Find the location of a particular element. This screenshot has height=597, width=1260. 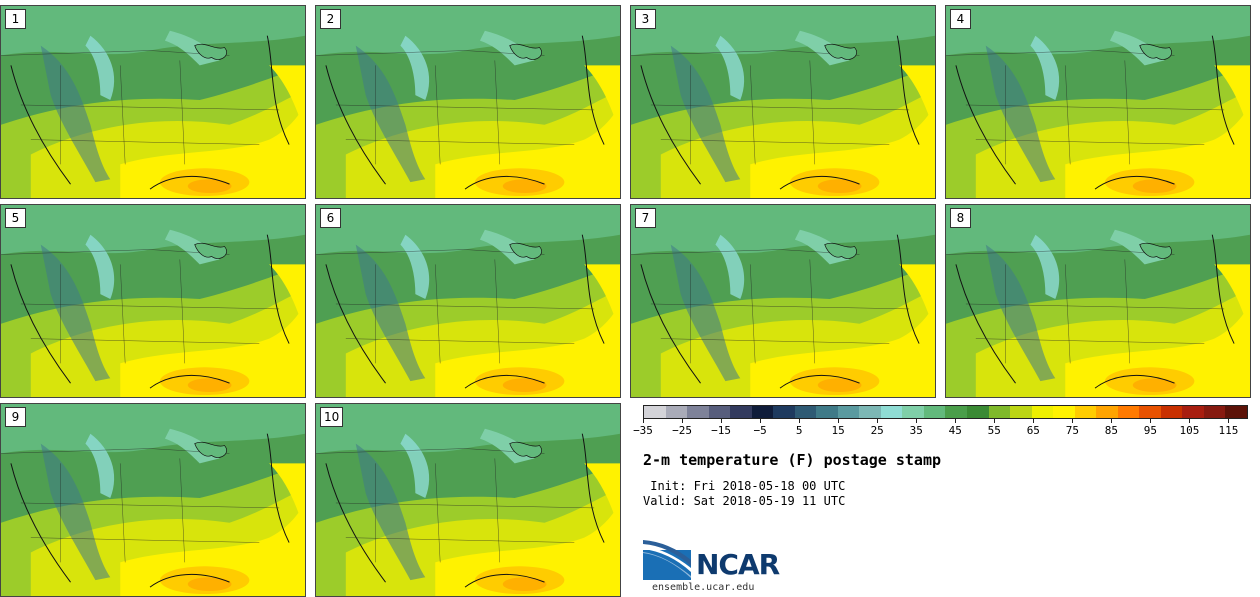

valid-time: Valid: Sat 2018-05-19 11 UTC is located at coordinates (744, 501).